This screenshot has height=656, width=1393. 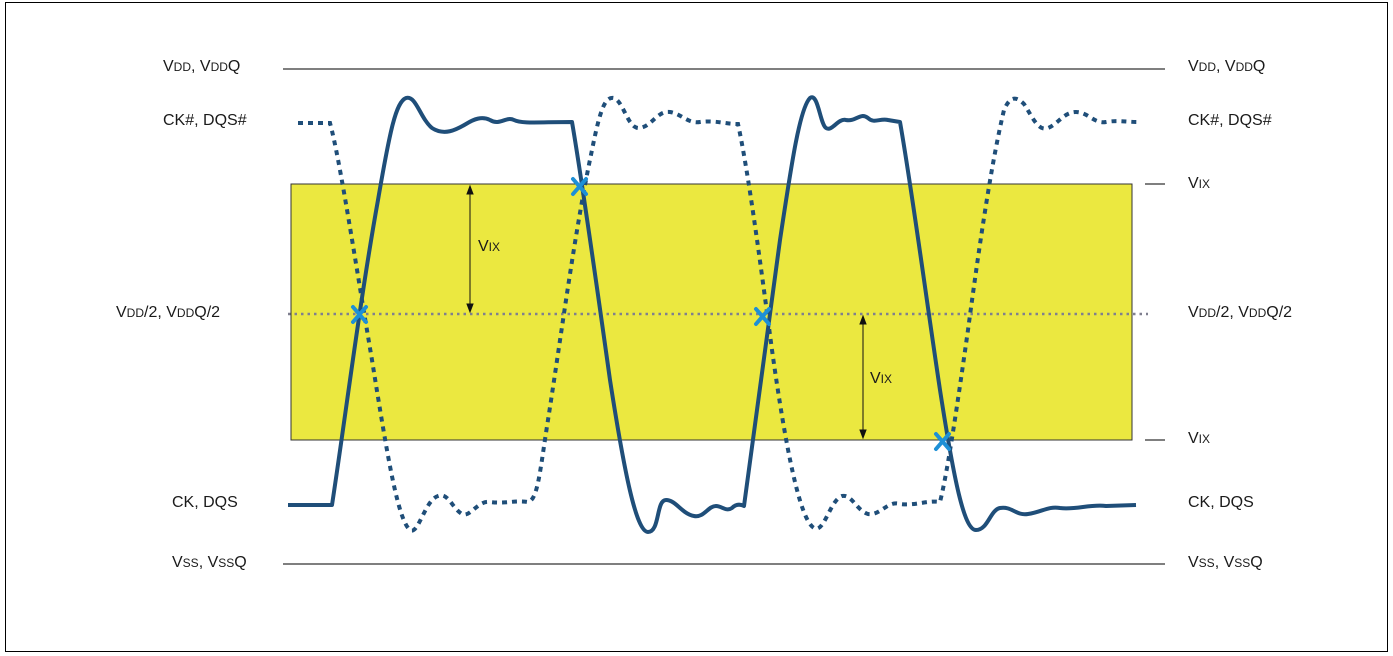 I want to click on right-label-vss: VSS, VSSQ, so click(x=1225, y=562).